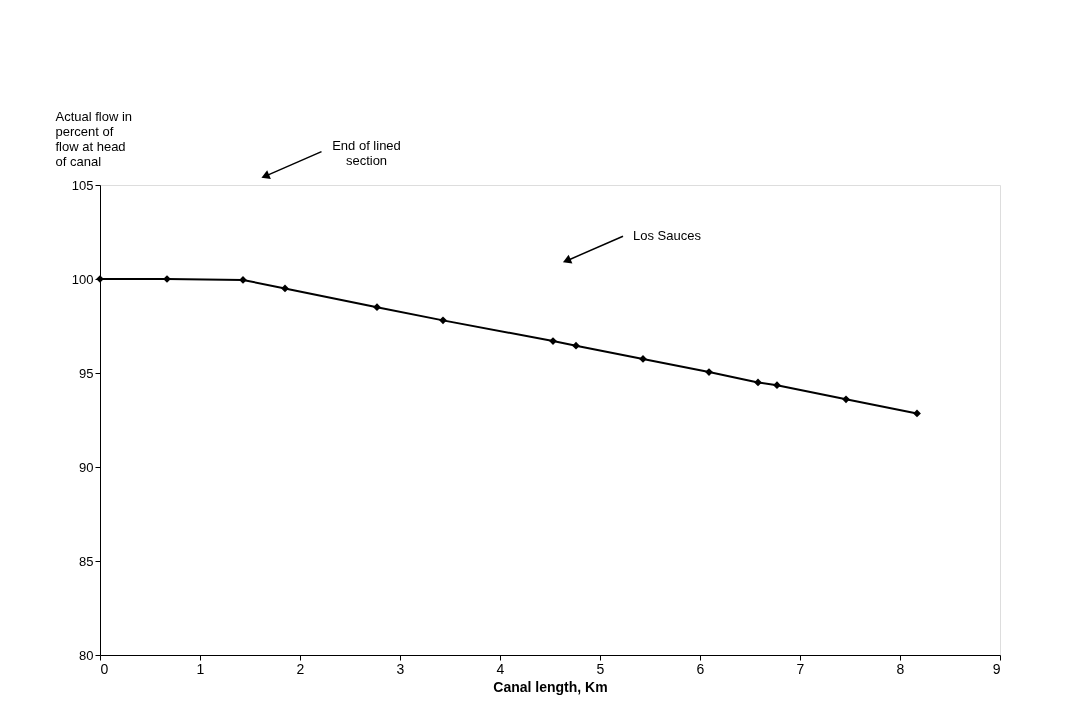 The height and width of the screenshot is (718, 1077). What do you see at coordinates (94, 138) in the screenshot?
I see `y-axis-title: Actual flow in percent of flow at head of canal` at bounding box center [94, 138].